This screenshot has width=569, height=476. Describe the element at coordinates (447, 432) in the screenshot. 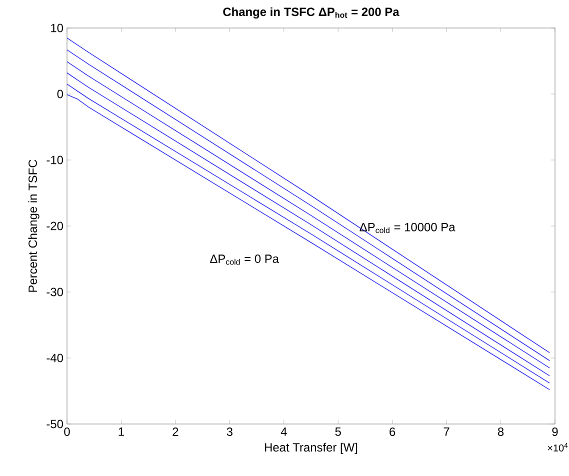

I see `x-tick-label: 7` at that location.